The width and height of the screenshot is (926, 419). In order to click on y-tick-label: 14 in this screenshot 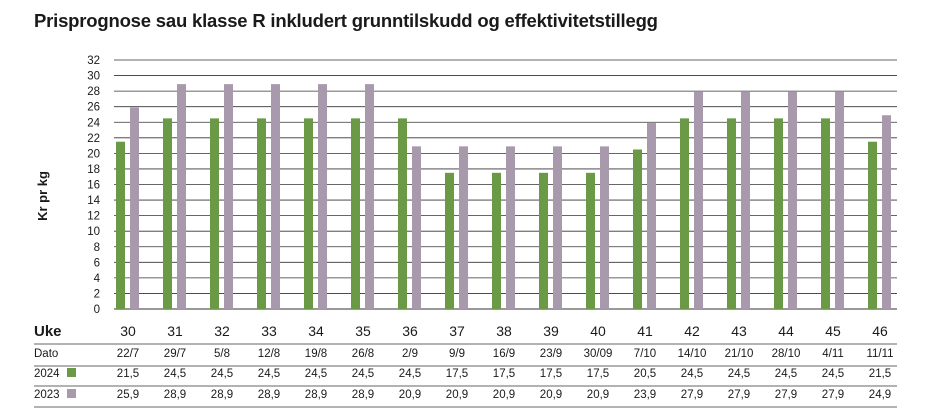, I will do `click(93, 201)`.